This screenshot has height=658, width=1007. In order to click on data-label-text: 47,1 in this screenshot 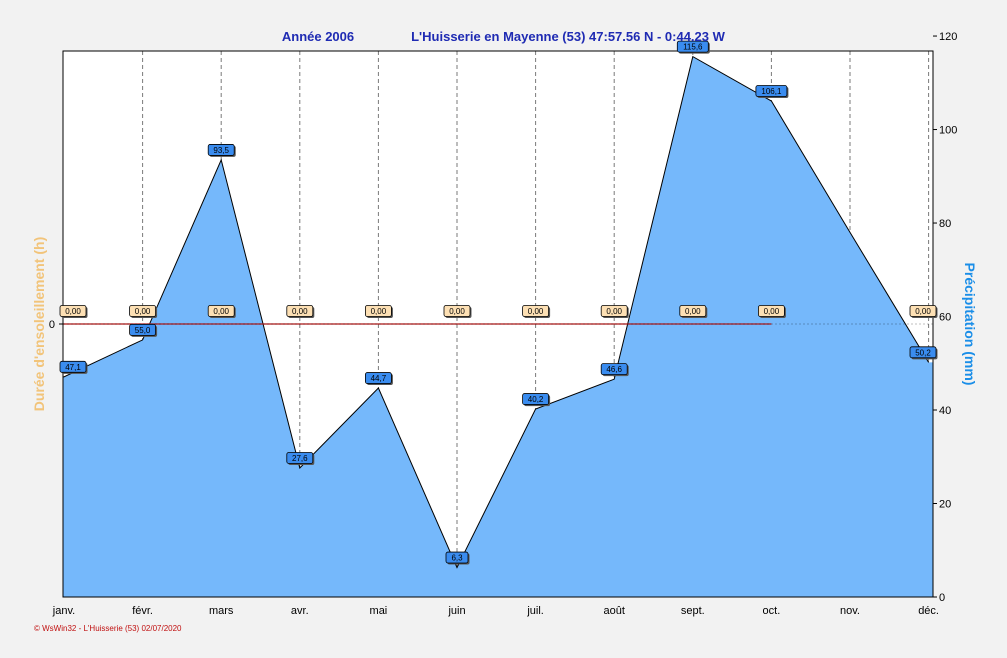, I will do `click(73, 367)`.